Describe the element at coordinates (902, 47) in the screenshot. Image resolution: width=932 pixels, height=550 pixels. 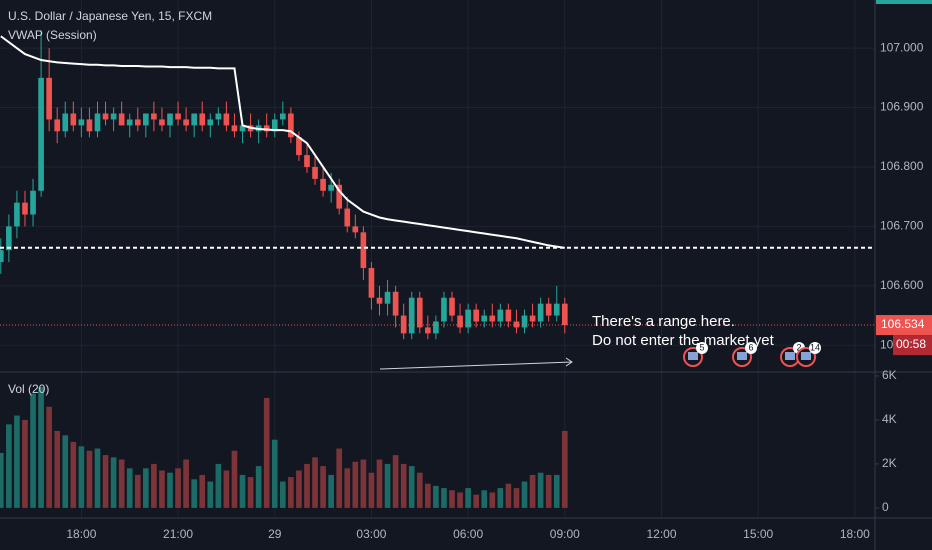
I see `y-tick-label: 107.000` at that location.